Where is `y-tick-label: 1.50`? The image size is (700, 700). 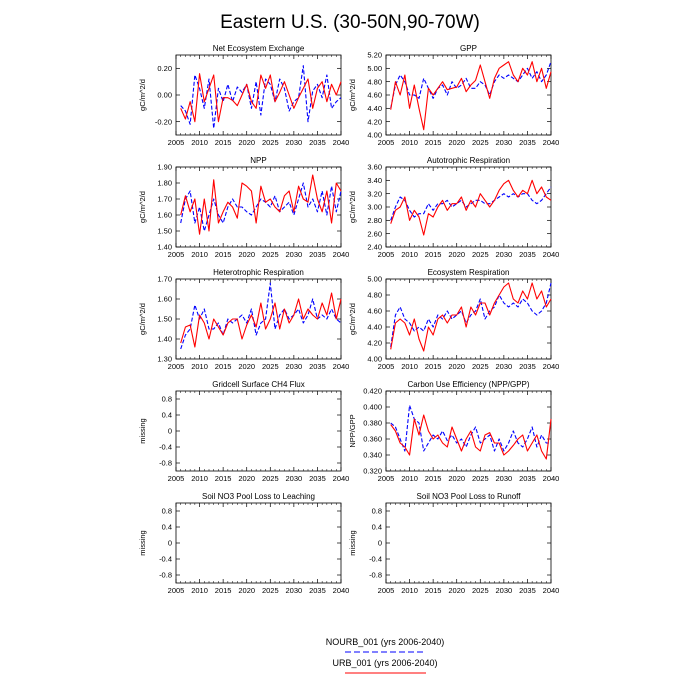 y-tick-label: 1.50 is located at coordinates (164, 231).